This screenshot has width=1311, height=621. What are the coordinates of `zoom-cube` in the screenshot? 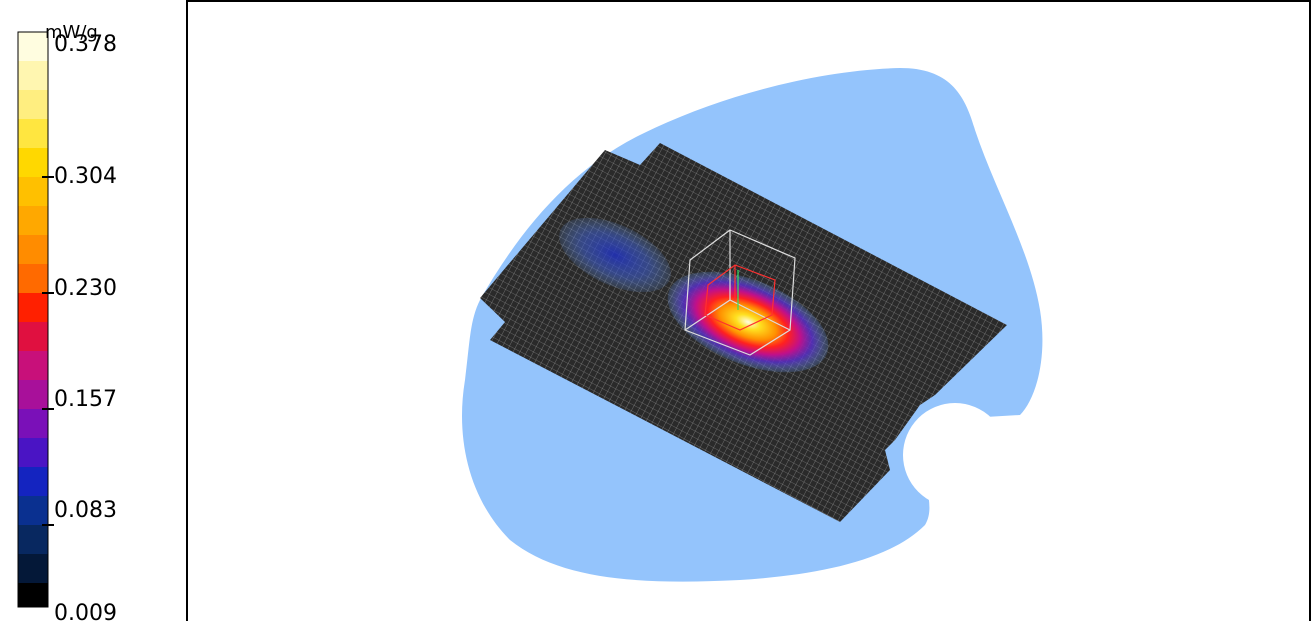 It's located at (740, 292).